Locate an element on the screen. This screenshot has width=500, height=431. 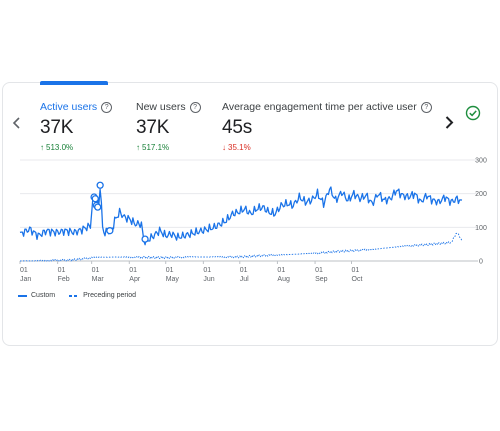
chart-legend: Custom Preceding period is located at coordinates (77, 295).